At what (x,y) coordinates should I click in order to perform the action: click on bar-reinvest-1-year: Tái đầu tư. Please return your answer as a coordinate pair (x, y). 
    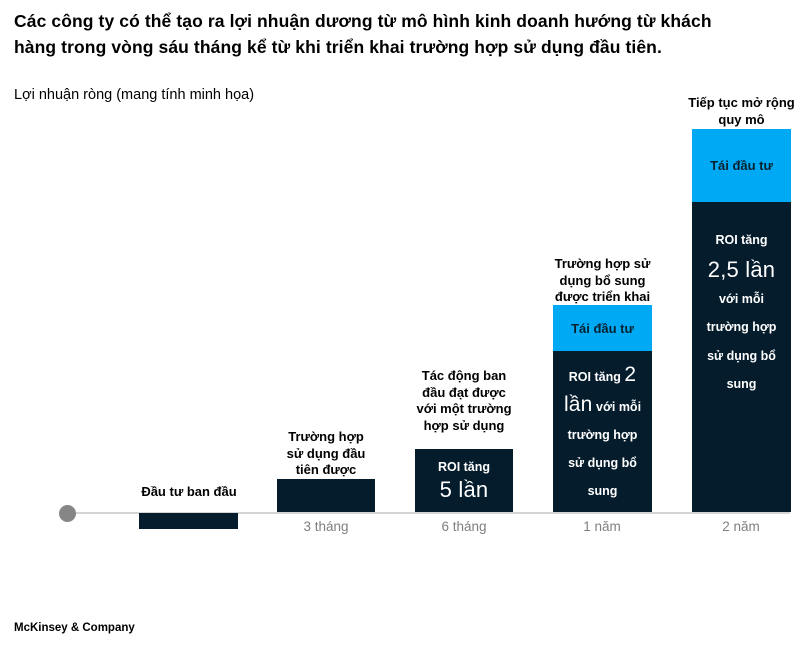
    Looking at the image, I should click on (602, 328).